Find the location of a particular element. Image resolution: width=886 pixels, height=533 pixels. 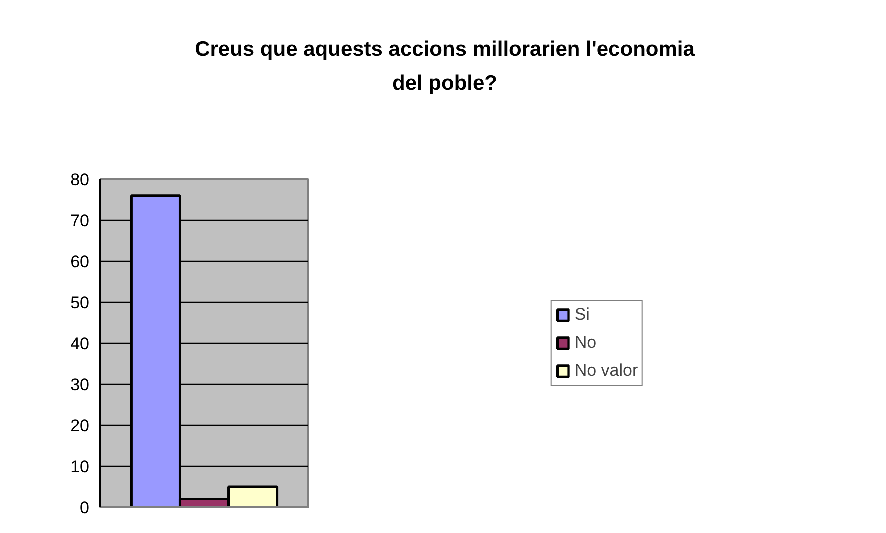

y-tick-label: 80 is located at coordinates (80, 180).